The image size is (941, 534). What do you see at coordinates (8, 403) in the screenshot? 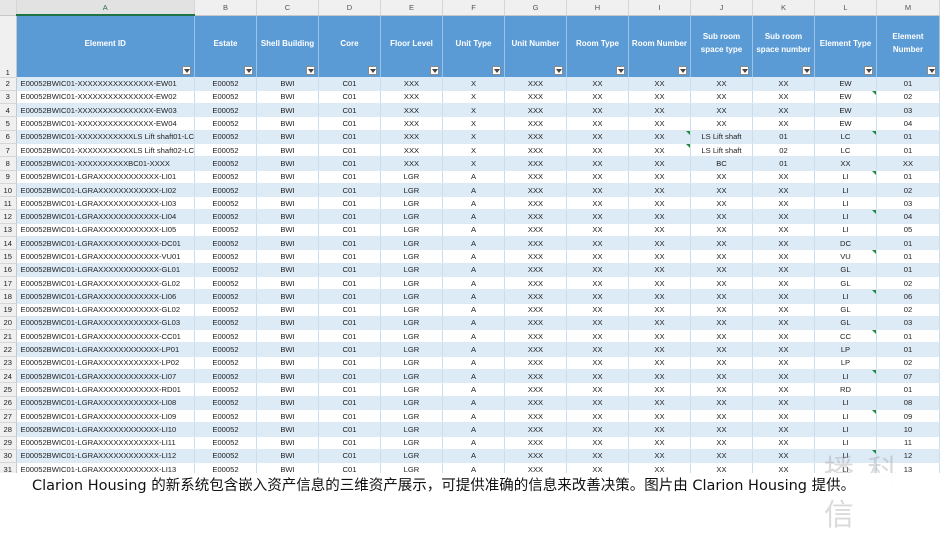
I see `row-number: 26` at bounding box center [8, 403].